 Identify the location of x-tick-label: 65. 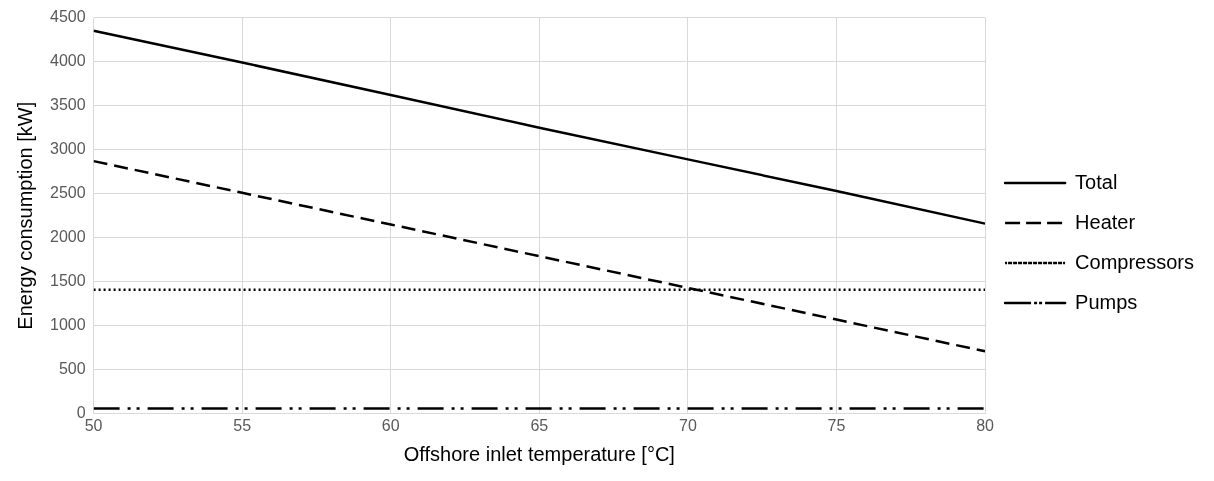
(539, 425).